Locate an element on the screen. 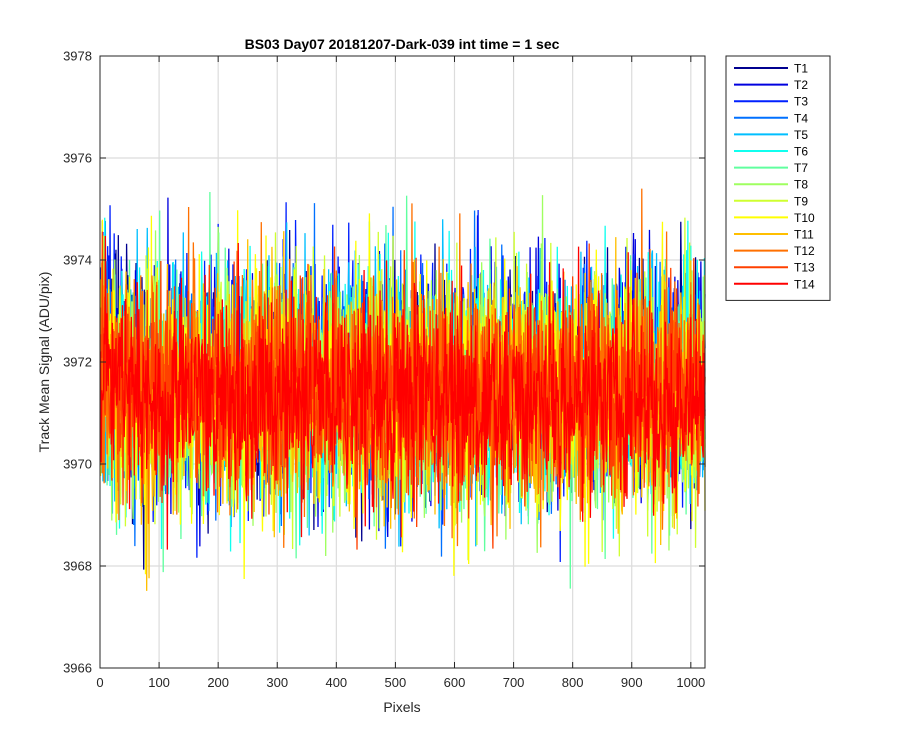  legend-label: T12 is located at coordinates (804, 251).